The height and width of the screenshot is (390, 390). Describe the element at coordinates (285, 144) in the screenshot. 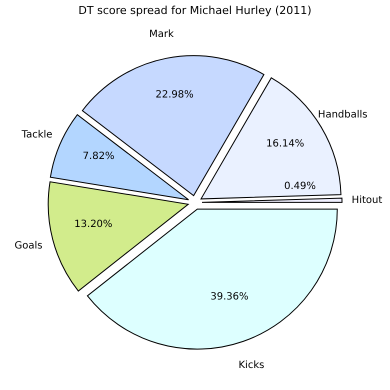

I see `data-label: 16.14%` at that location.